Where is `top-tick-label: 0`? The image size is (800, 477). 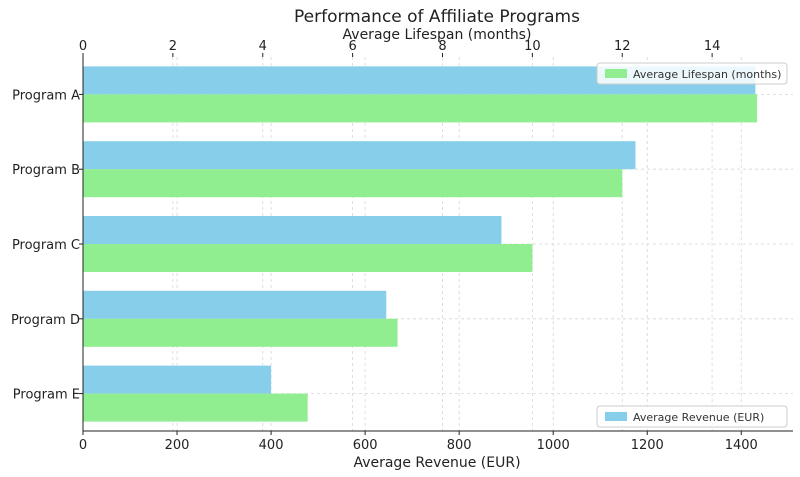
top-tick-label: 0 is located at coordinates (83, 46).